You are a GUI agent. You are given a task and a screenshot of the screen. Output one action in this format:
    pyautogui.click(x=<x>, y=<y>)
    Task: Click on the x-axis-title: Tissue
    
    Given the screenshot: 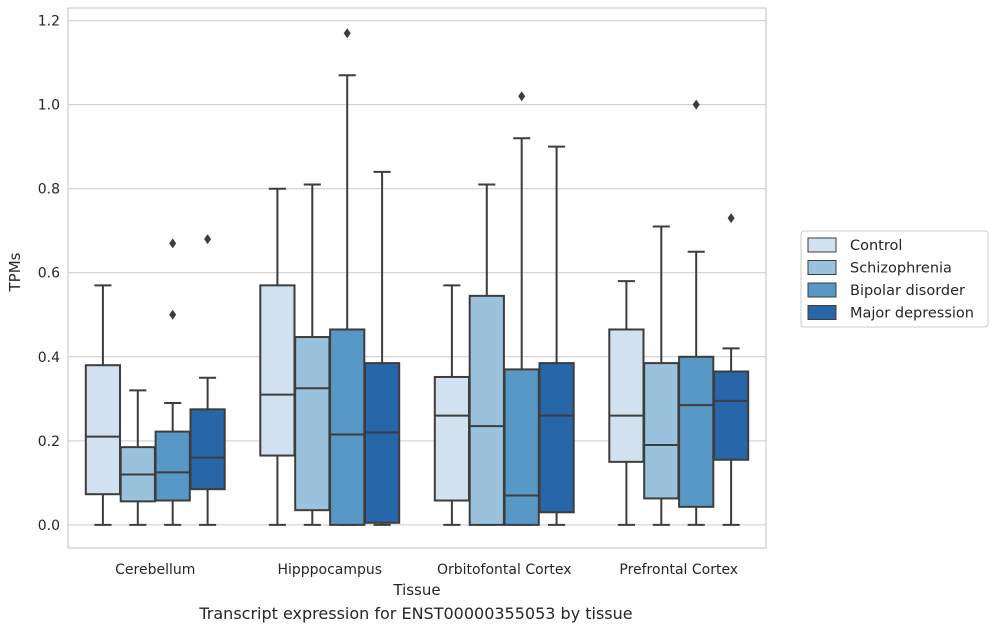 What is the action you would take?
    pyautogui.click(x=416, y=590)
    